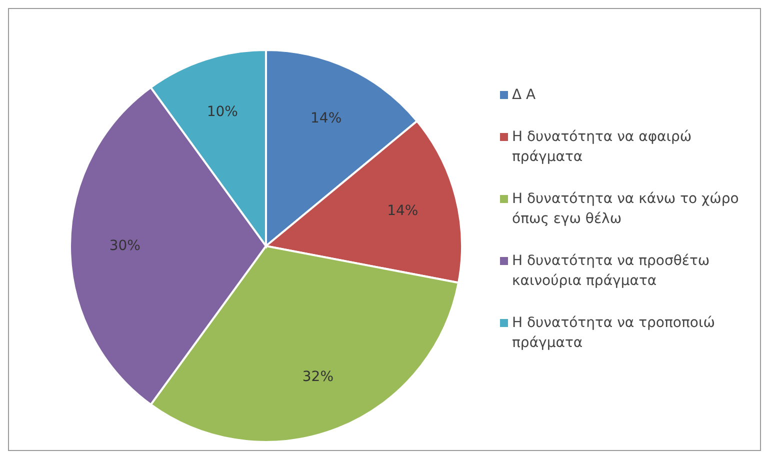 This screenshot has width=771, height=461. What do you see at coordinates (524, 95) in the screenshot?
I see `legend-label: Δ Α` at bounding box center [524, 95].